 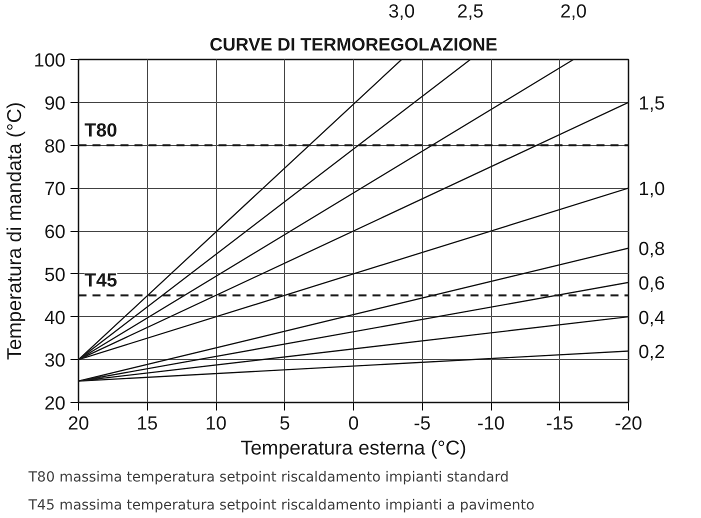 I want to click on text: 3,0, so click(x=401, y=12).